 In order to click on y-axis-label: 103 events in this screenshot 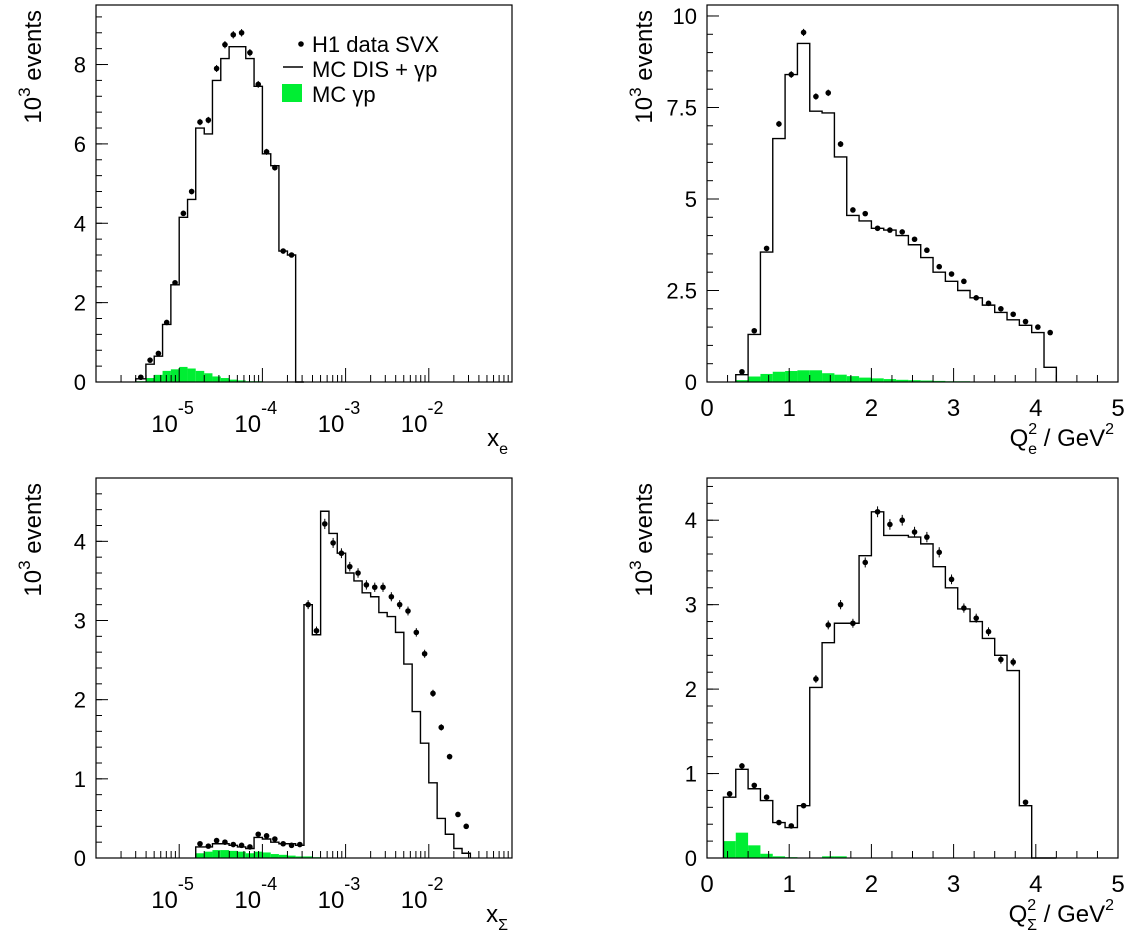, I will do `click(642, 540)`.